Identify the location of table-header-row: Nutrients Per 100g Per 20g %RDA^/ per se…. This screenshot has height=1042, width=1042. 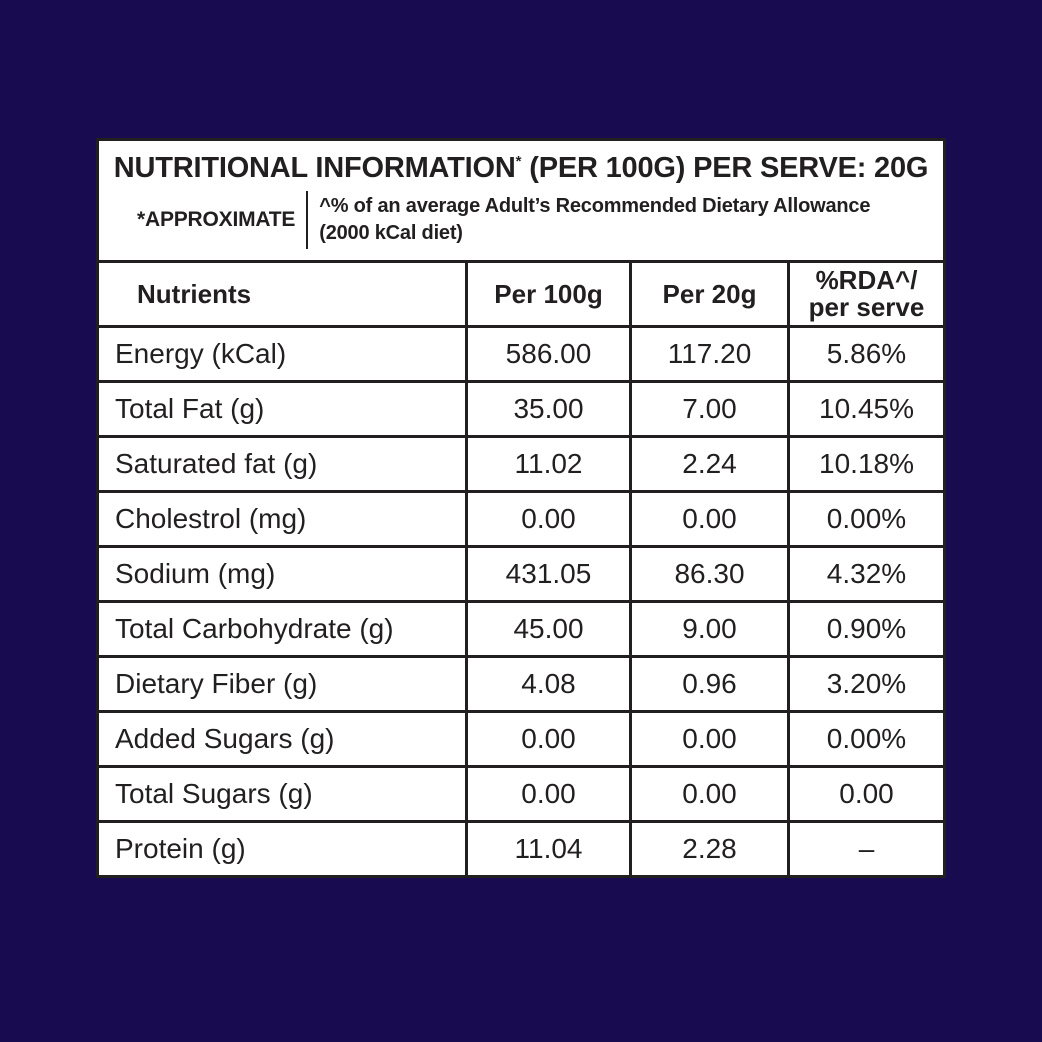
(521, 294).